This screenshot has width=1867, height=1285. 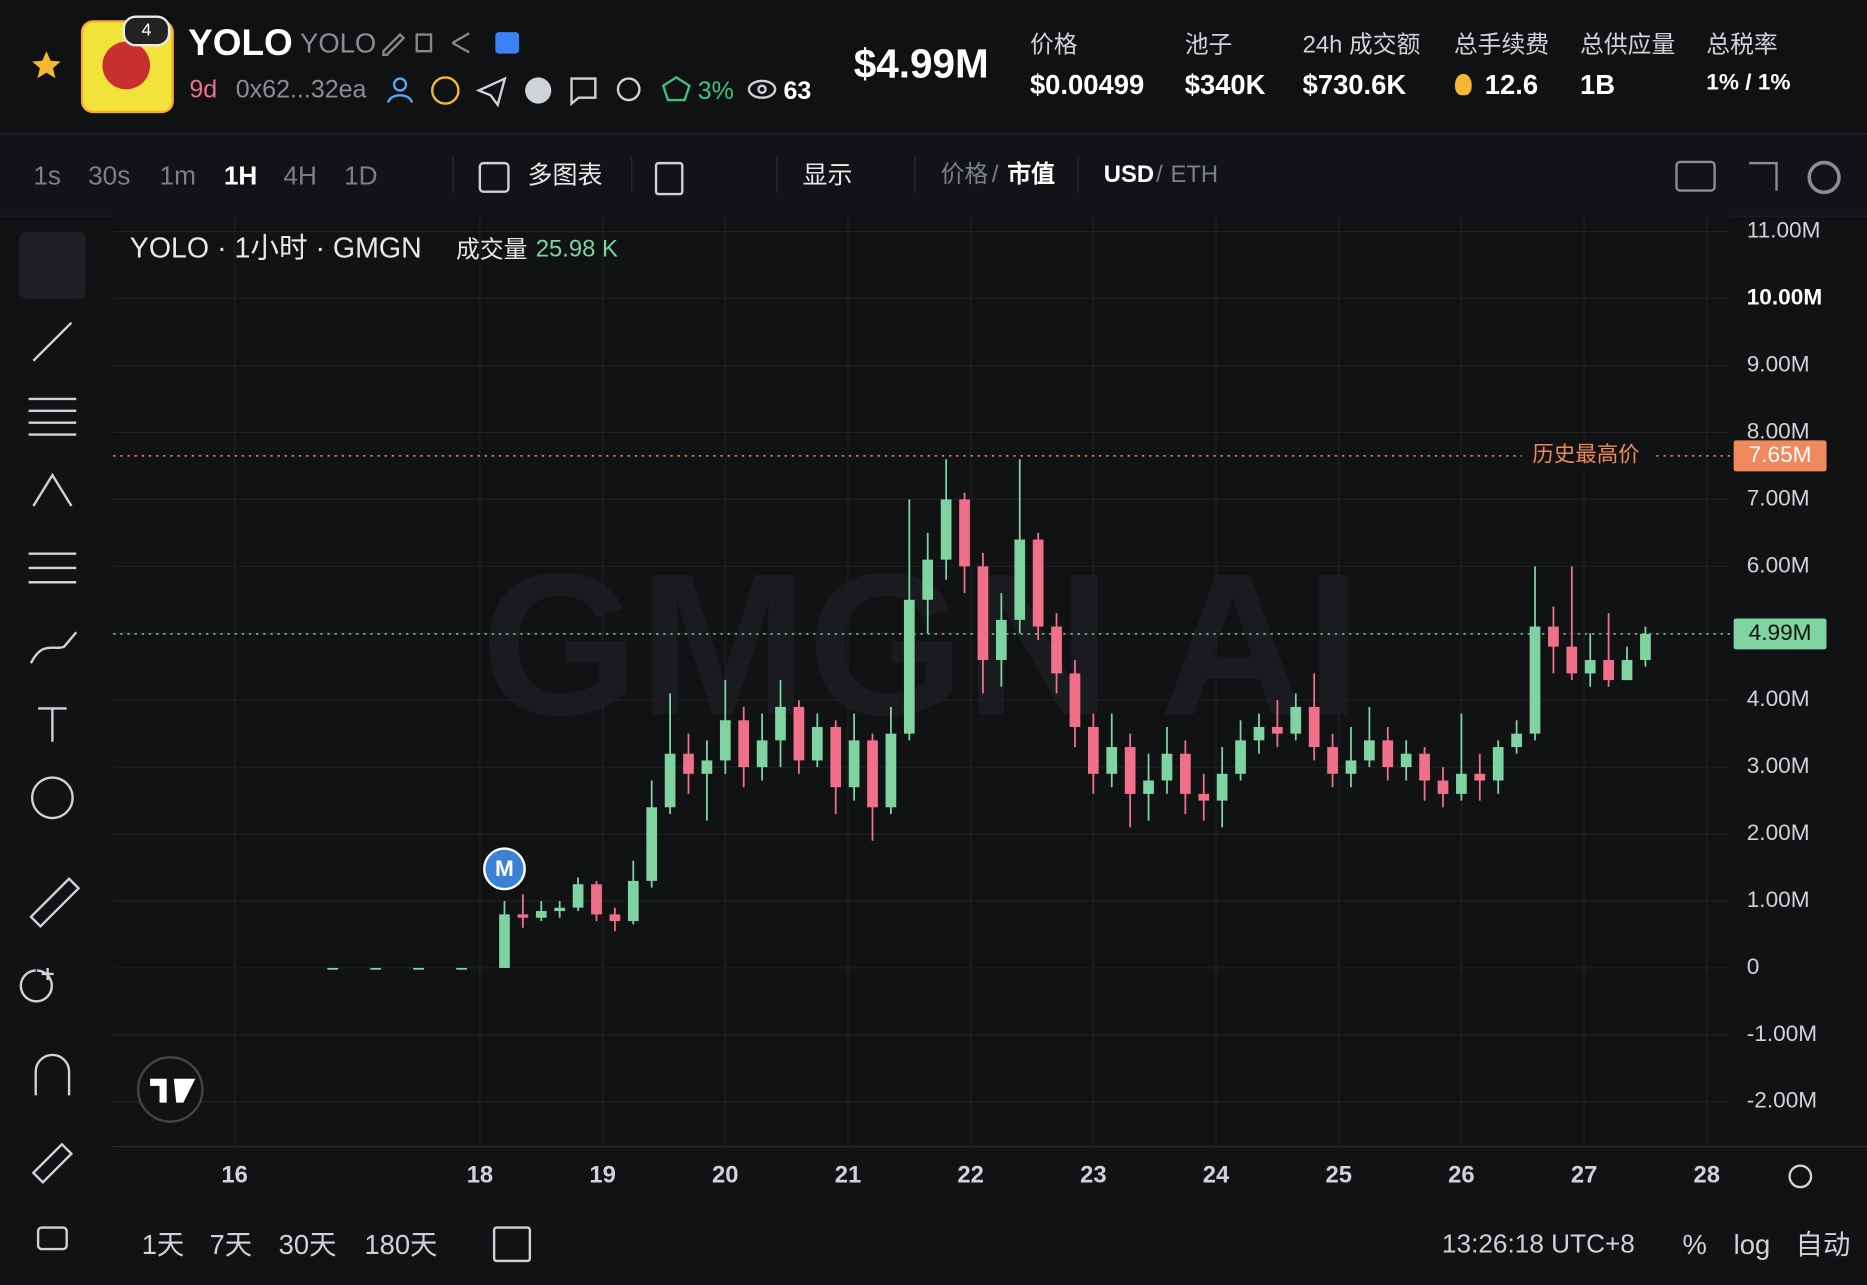 I want to click on range-button: 30天, so click(x=307, y=1244).